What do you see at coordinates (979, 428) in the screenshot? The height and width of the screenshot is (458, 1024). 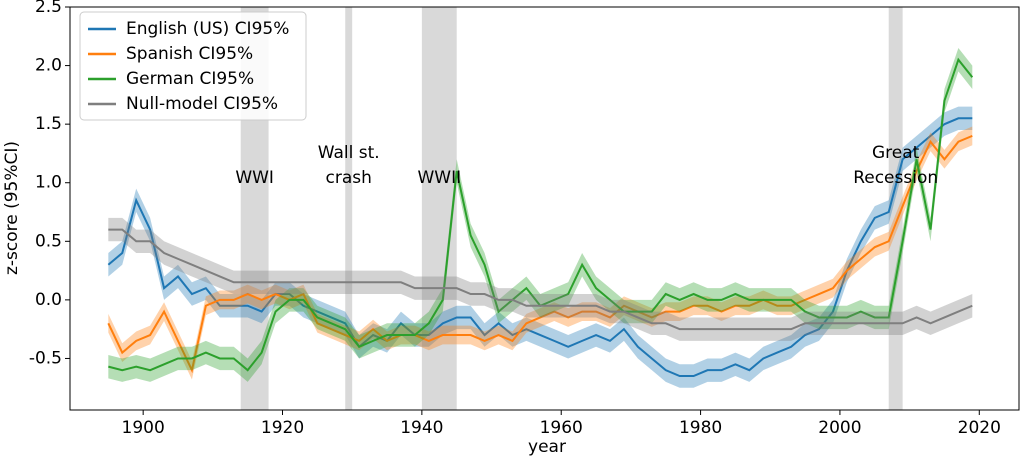 I see `x-tick-label: 2020` at bounding box center [979, 428].